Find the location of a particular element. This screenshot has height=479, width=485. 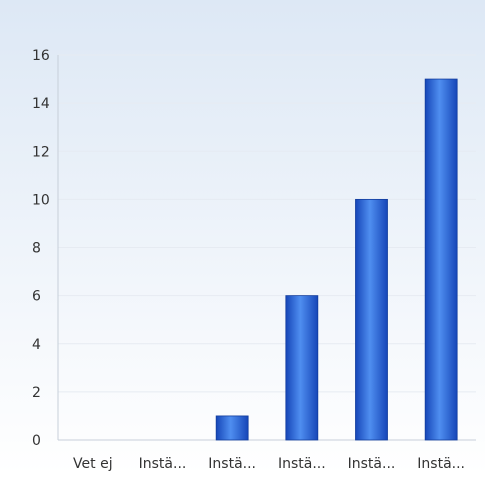

y-tick-label: 2 is located at coordinates (36, 393).